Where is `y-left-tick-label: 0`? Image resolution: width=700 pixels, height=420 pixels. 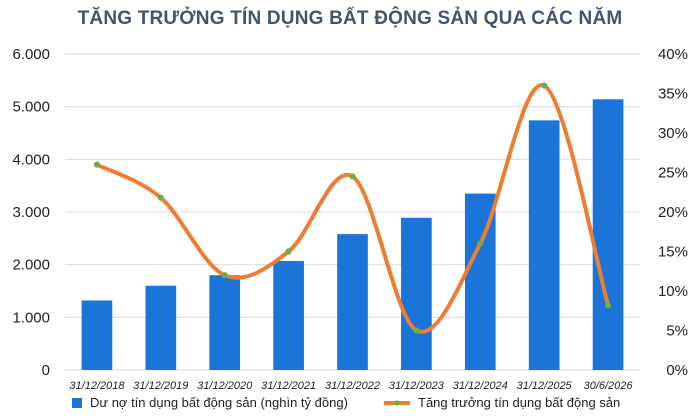
y-left-tick-label: 0 is located at coordinates (46, 370).